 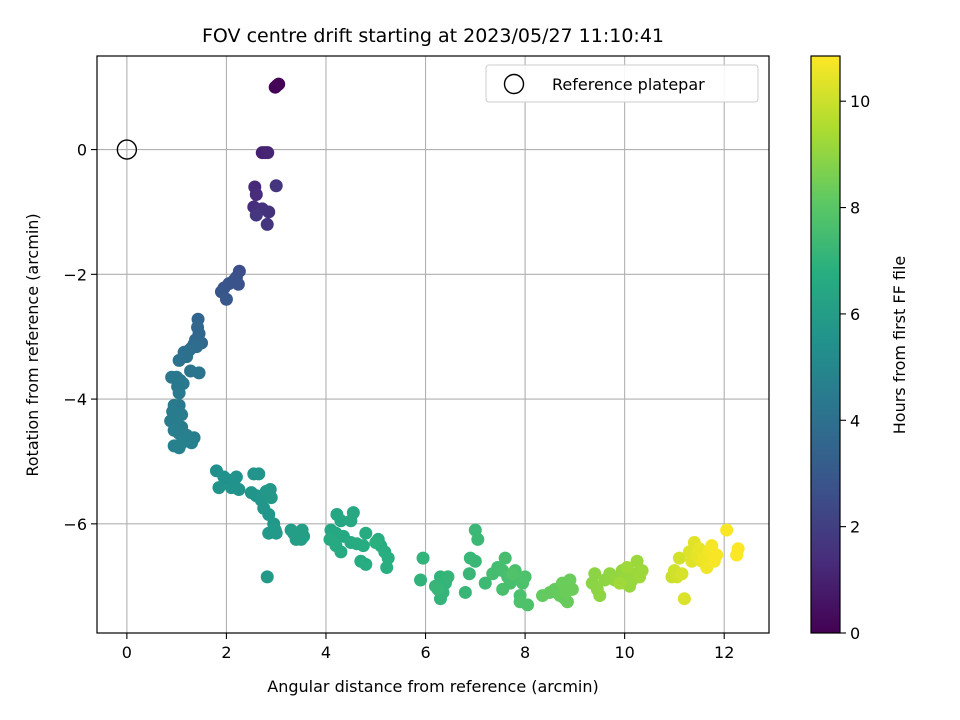 What do you see at coordinates (425, 652) in the screenshot?
I see `x-tick-label: 6` at bounding box center [425, 652].